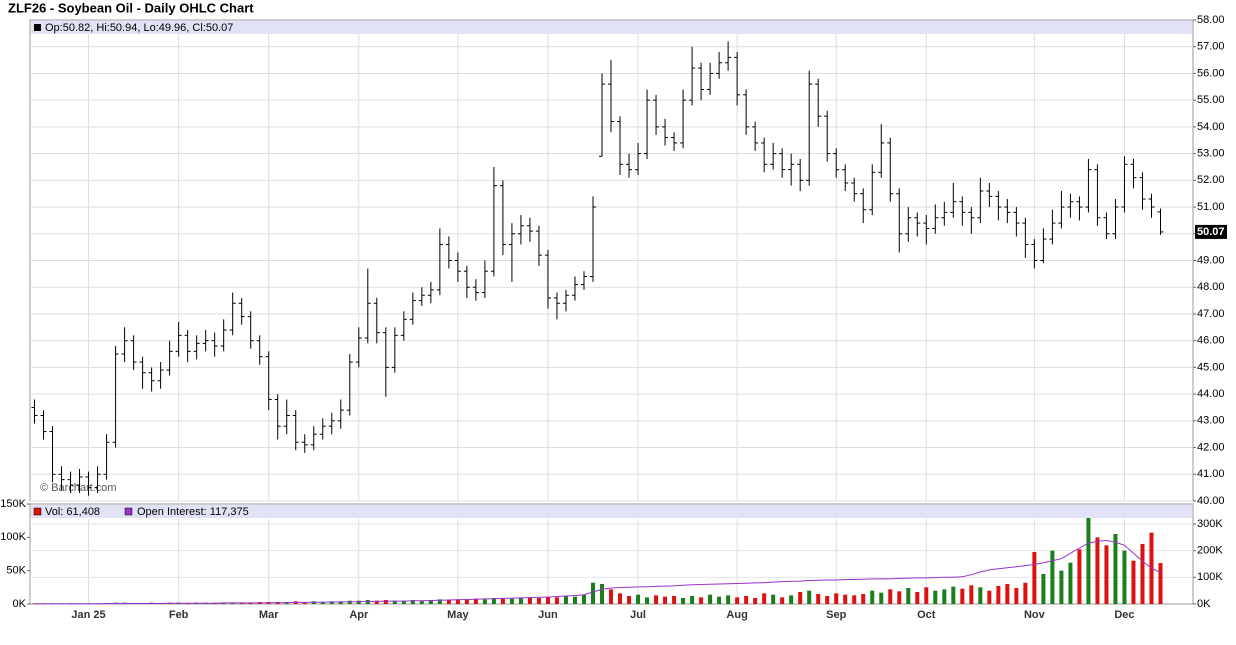 Image resolution: width=1236 pixels, height=645 pixels. I want to click on y2-tick-label: 100K, so click(1210, 577).